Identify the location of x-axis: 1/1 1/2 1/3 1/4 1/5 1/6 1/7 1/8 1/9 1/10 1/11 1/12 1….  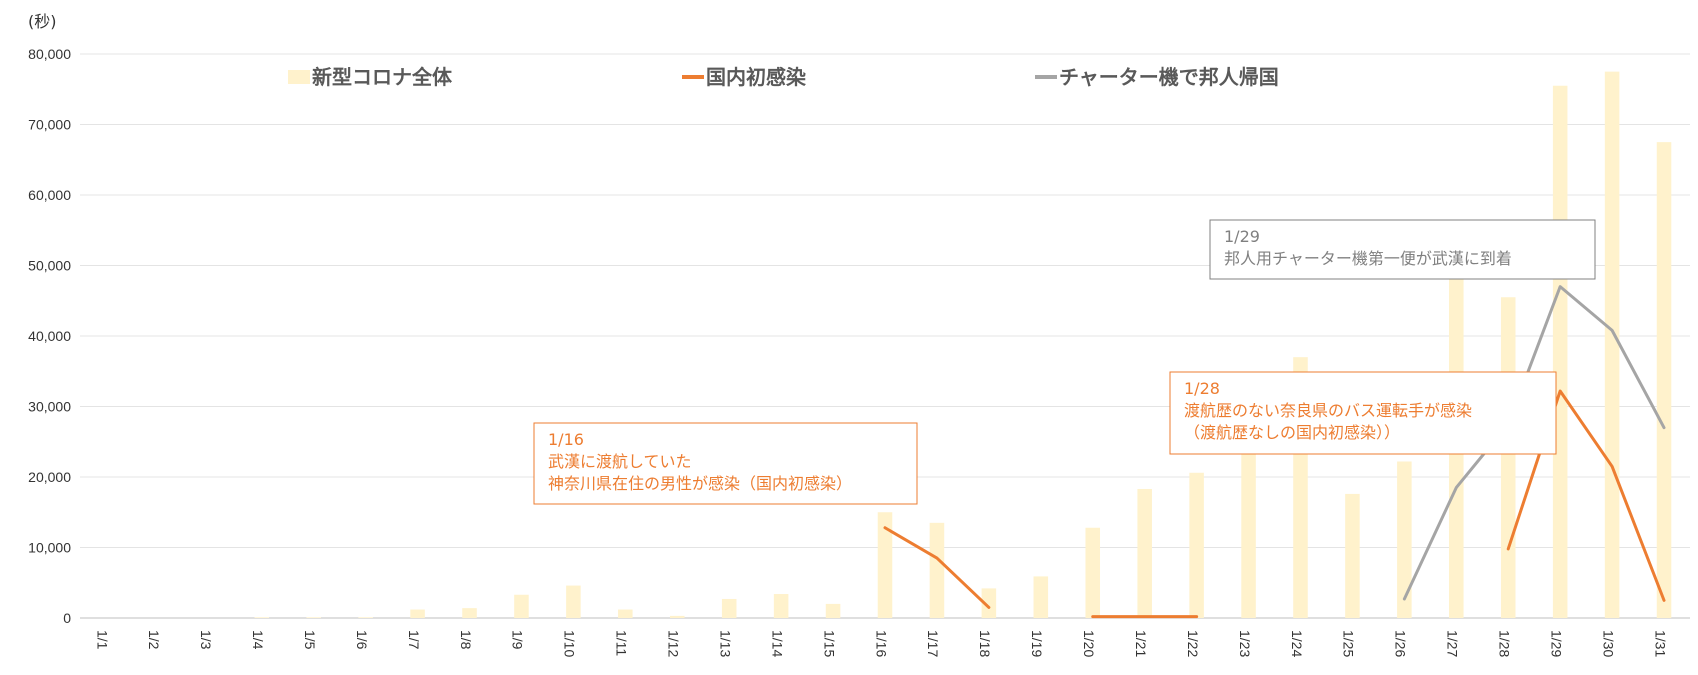
(881, 643).